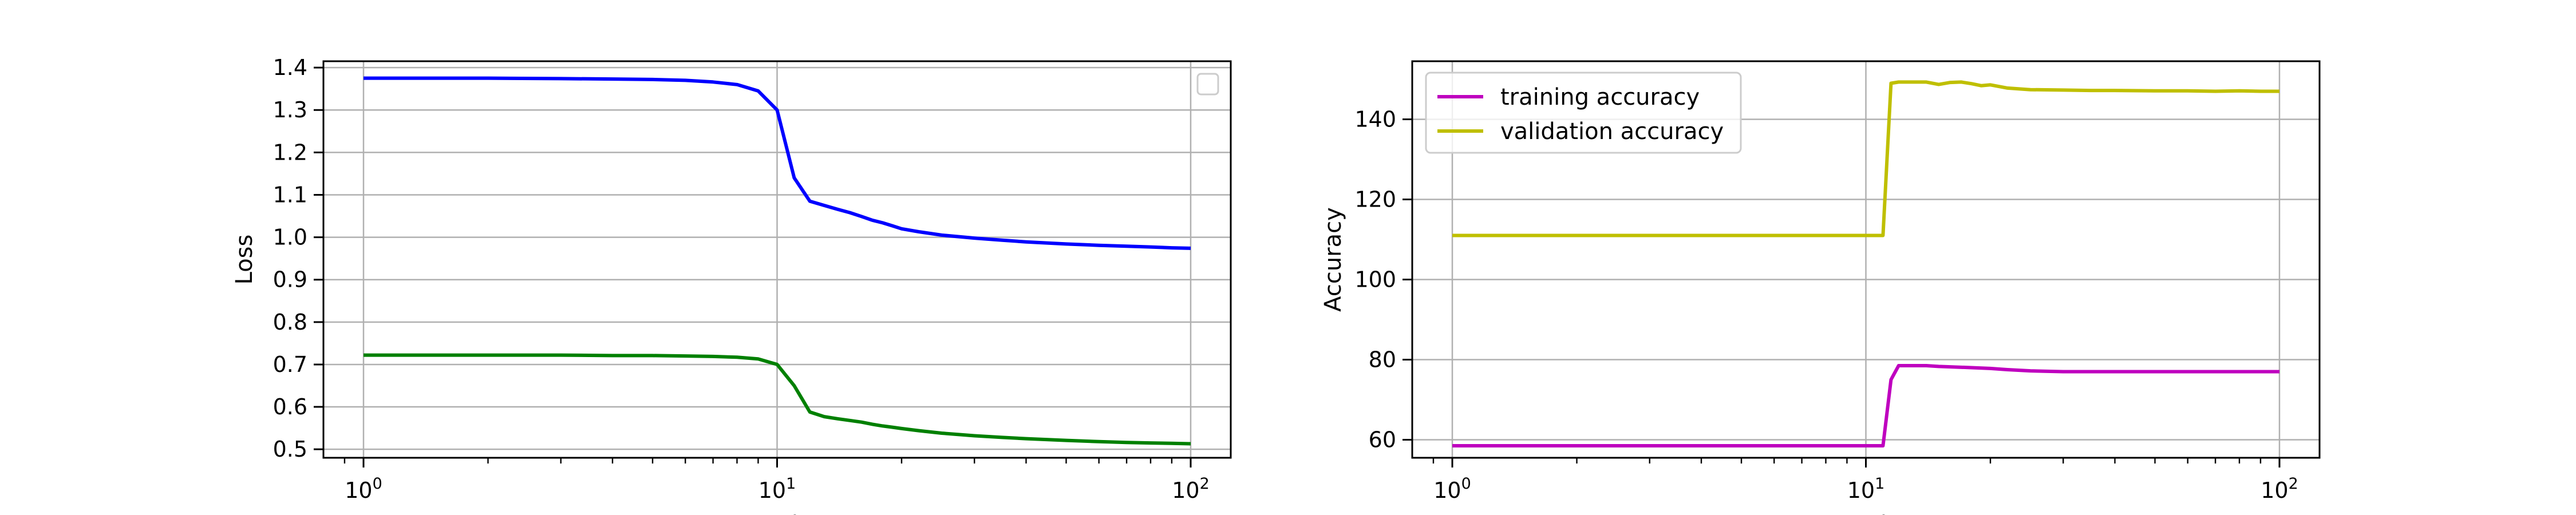 The height and width of the screenshot is (515, 2576). Describe the element at coordinates (290, 237) in the screenshot. I see `y-tick-label-5: 1.0` at that location.